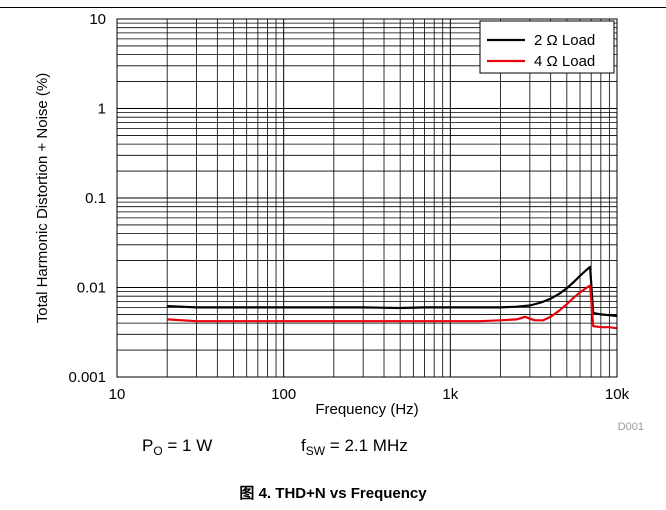 Image resolution: width=666 pixels, height=510 pixels. Describe the element at coordinates (631, 425) in the screenshot. I see `image-id-label: D001` at that location.